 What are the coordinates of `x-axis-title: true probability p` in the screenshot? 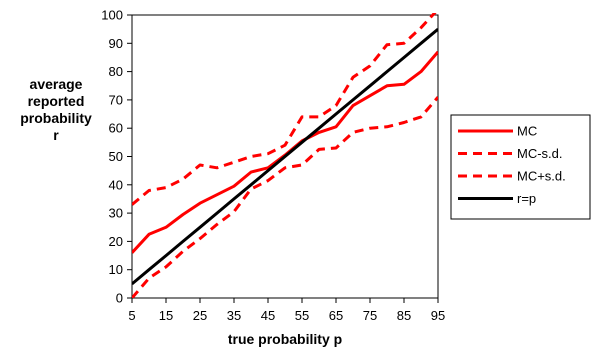 It's located at (285, 339).